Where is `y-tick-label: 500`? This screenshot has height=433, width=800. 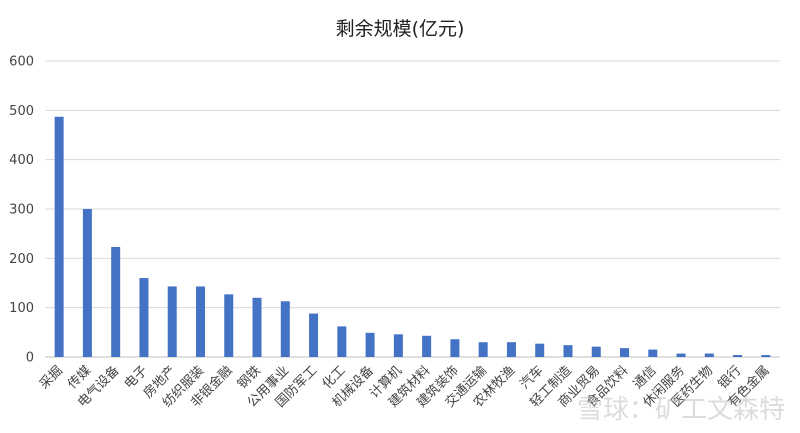
y-tick-label: 500 is located at coordinates (21, 111).